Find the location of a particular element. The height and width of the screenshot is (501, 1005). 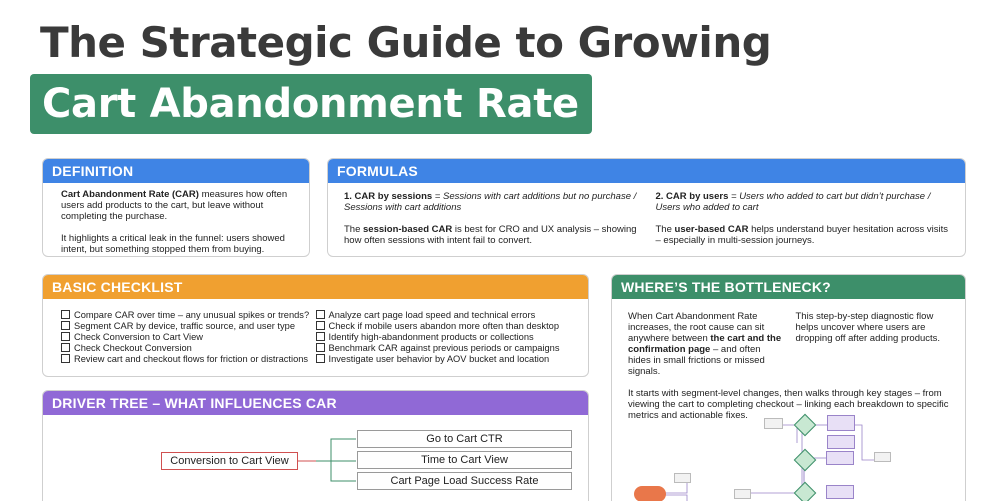

flow-start-node is located at coordinates (650, 493).